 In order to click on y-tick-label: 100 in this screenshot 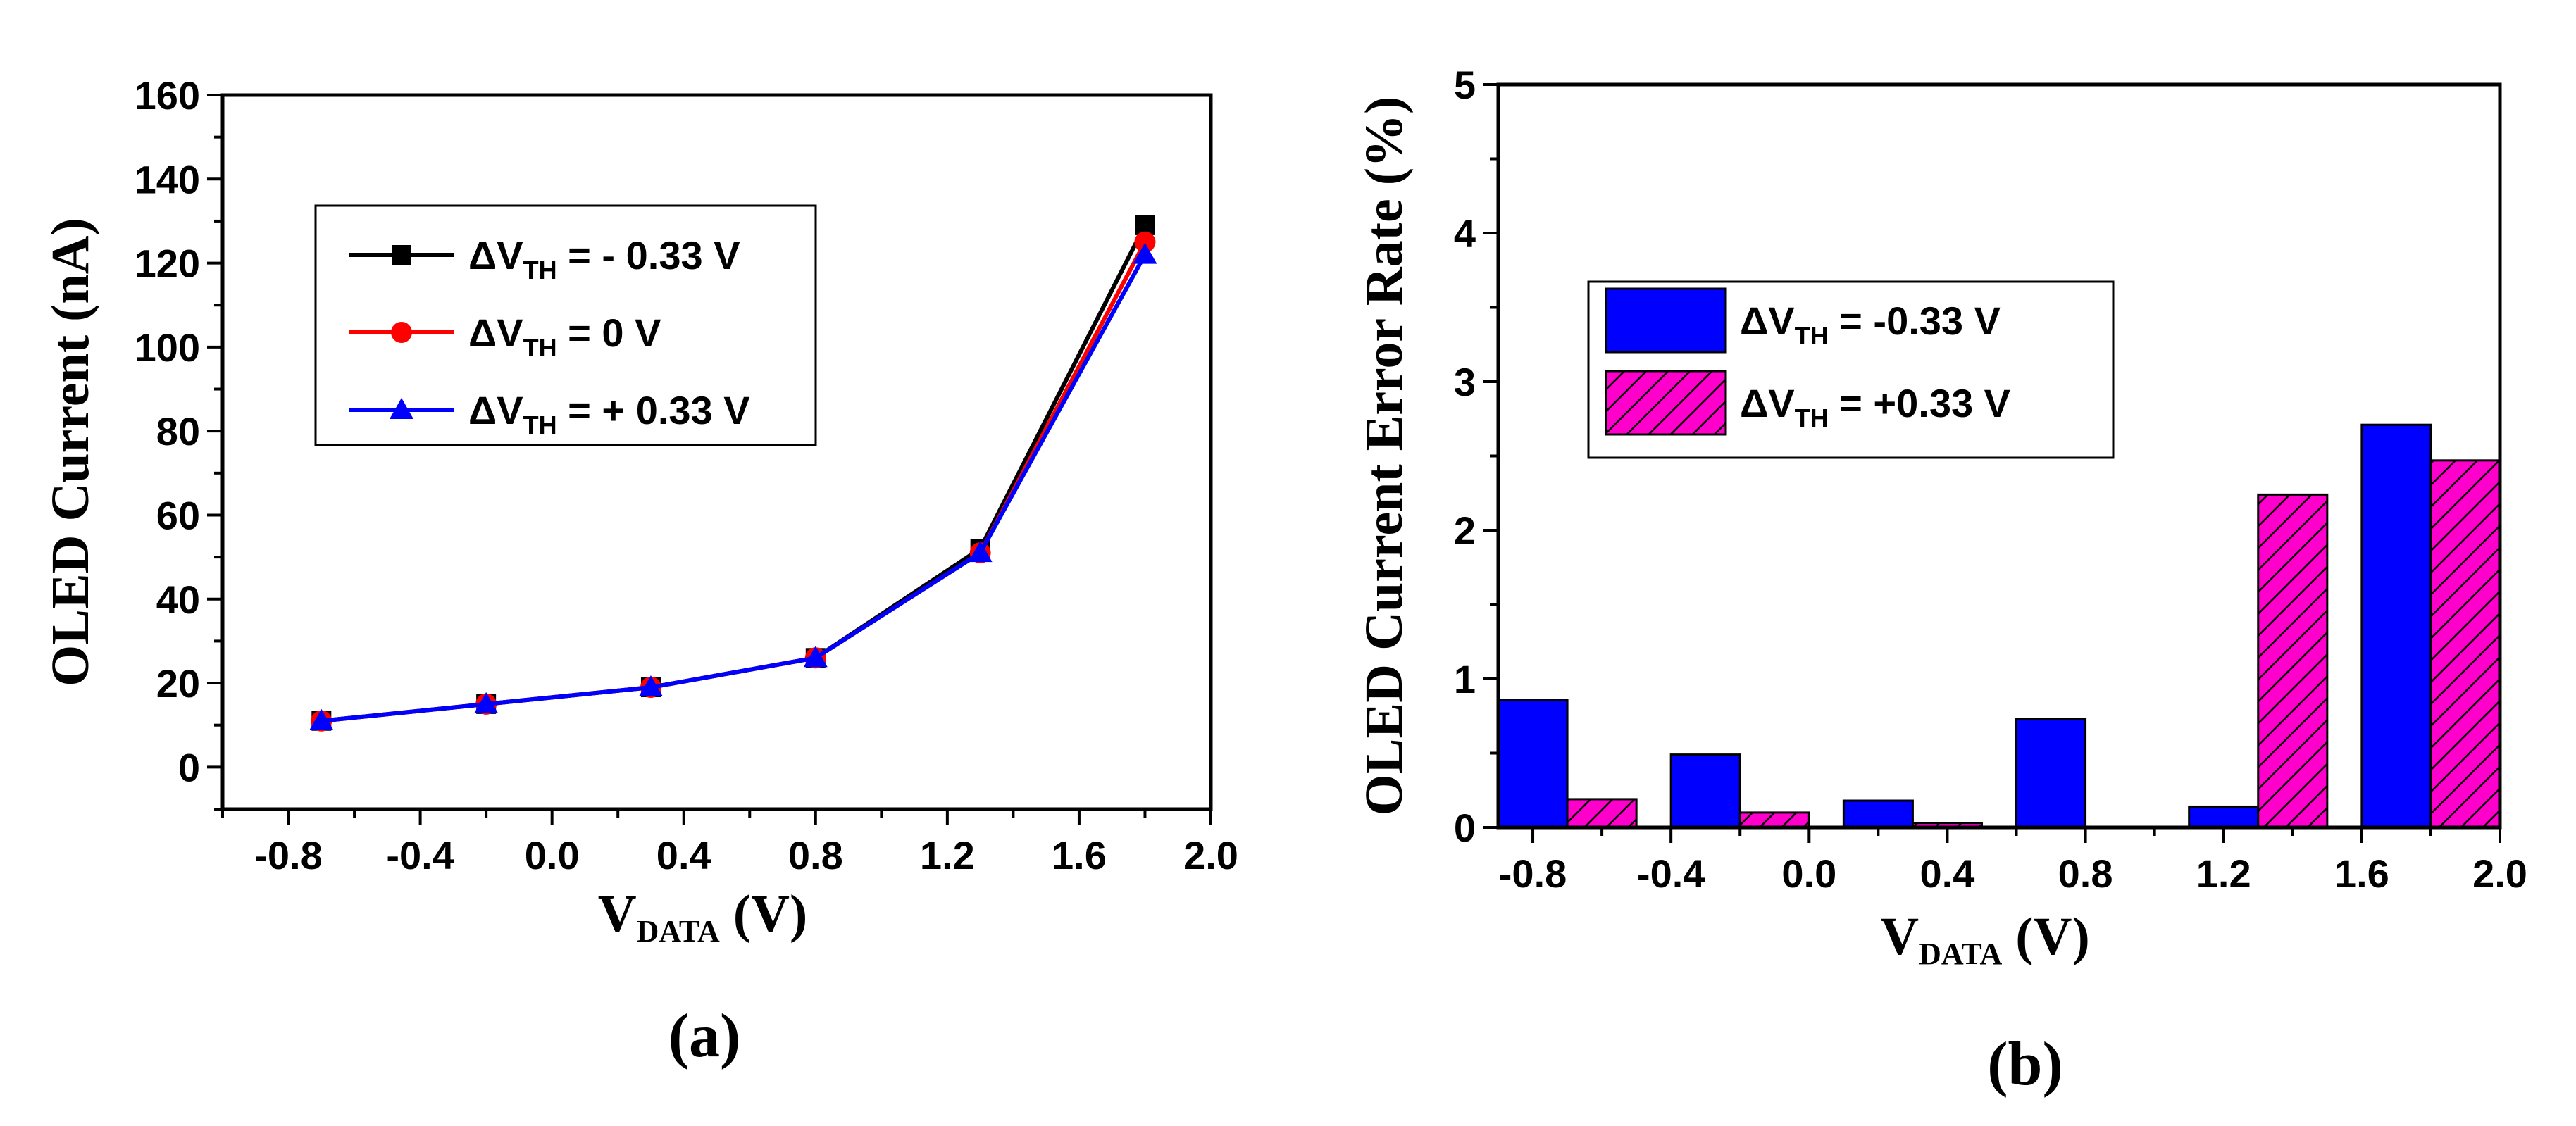, I will do `click(167, 348)`.